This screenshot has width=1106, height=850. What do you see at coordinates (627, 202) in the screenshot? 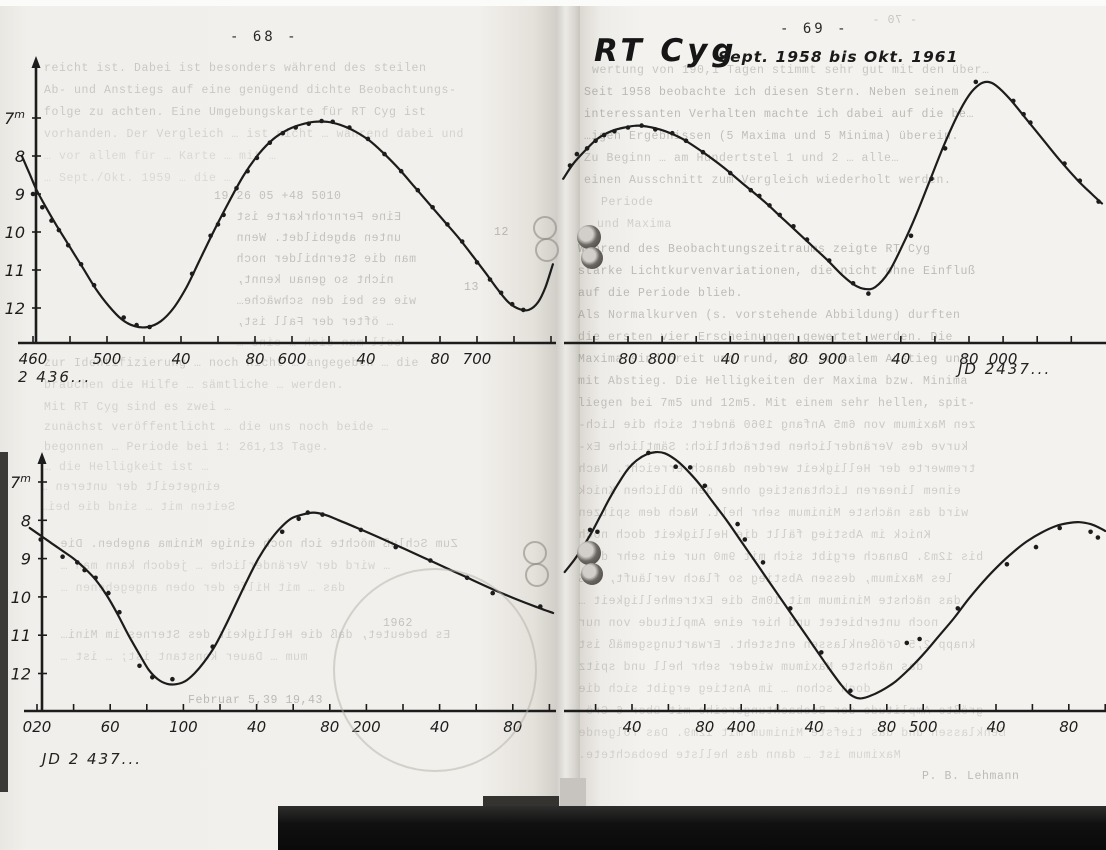
I see `ghost-text-line: Periode` at bounding box center [627, 202].